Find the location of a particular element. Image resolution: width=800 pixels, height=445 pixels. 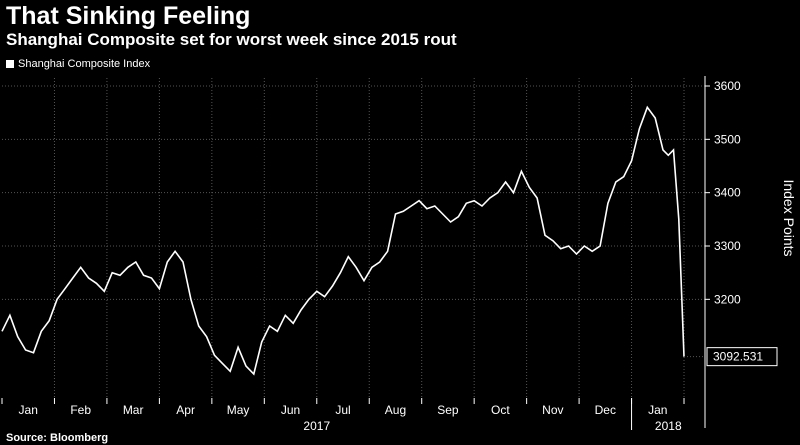

y-tick-label: 3600 is located at coordinates (727, 86).